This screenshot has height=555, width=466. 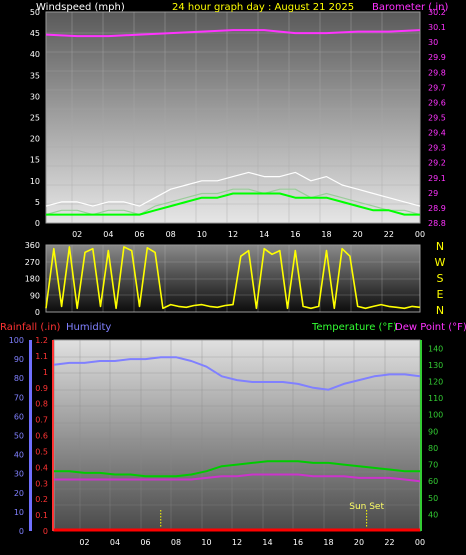 I want to click on humidity-y-tick: 70, so click(x=19, y=397).